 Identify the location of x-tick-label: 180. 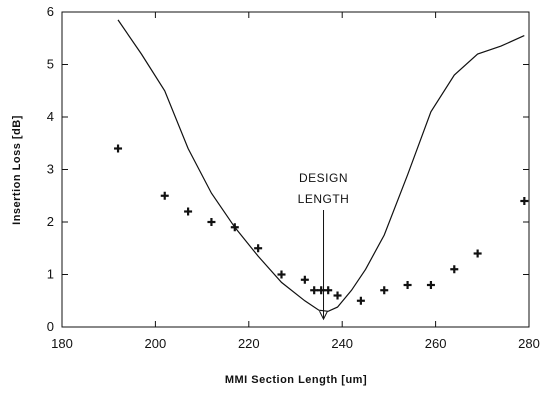
(62, 343).